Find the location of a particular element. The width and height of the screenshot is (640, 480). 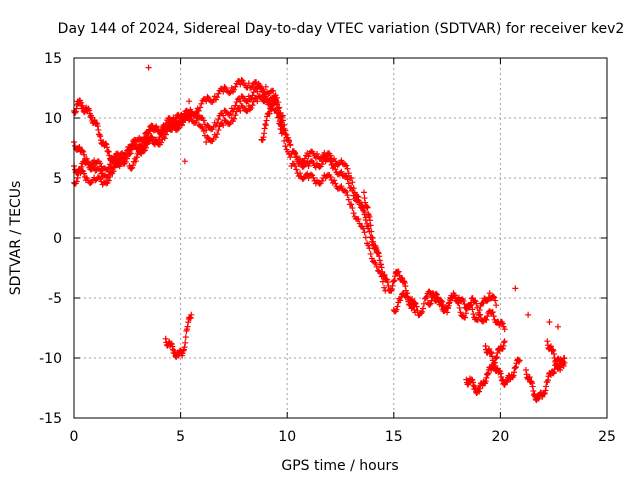

x-tick-label: 15 is located at coordinates (394, 437).